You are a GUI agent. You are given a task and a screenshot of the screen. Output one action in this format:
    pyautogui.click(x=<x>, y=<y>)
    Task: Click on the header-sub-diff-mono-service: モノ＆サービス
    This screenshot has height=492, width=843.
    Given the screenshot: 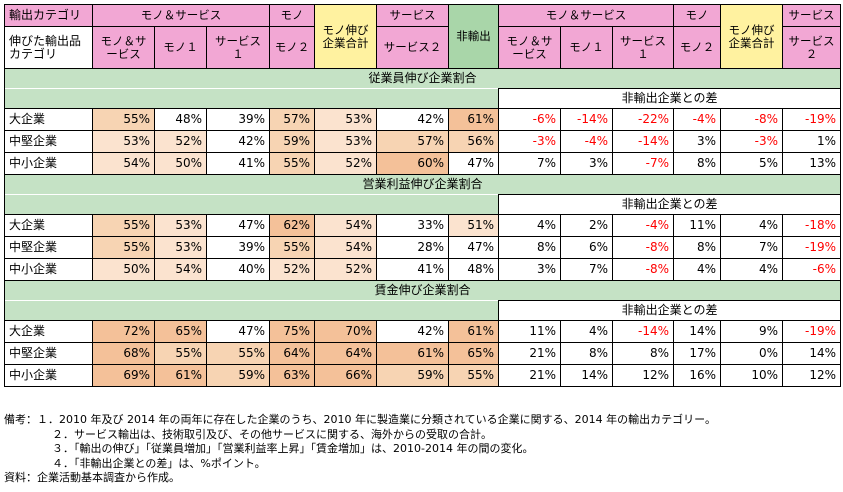 What is the action you would take?
    pyautogui.click(x=530, y=47)
    